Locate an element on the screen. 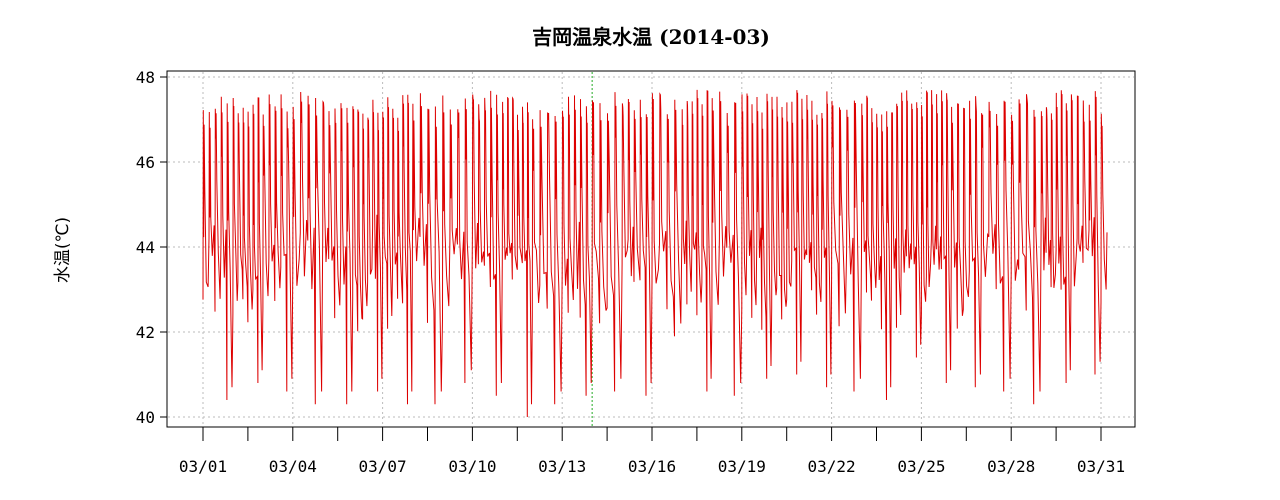 The height and width of the screenshot is (500, 1280). y-tick-label: 40 is located at coordinates (145, 417).